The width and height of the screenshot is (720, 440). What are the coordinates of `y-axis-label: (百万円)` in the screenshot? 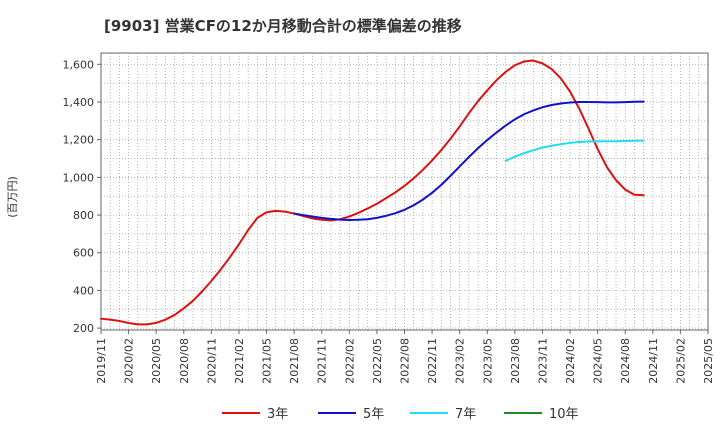 It's located at (12, 197).